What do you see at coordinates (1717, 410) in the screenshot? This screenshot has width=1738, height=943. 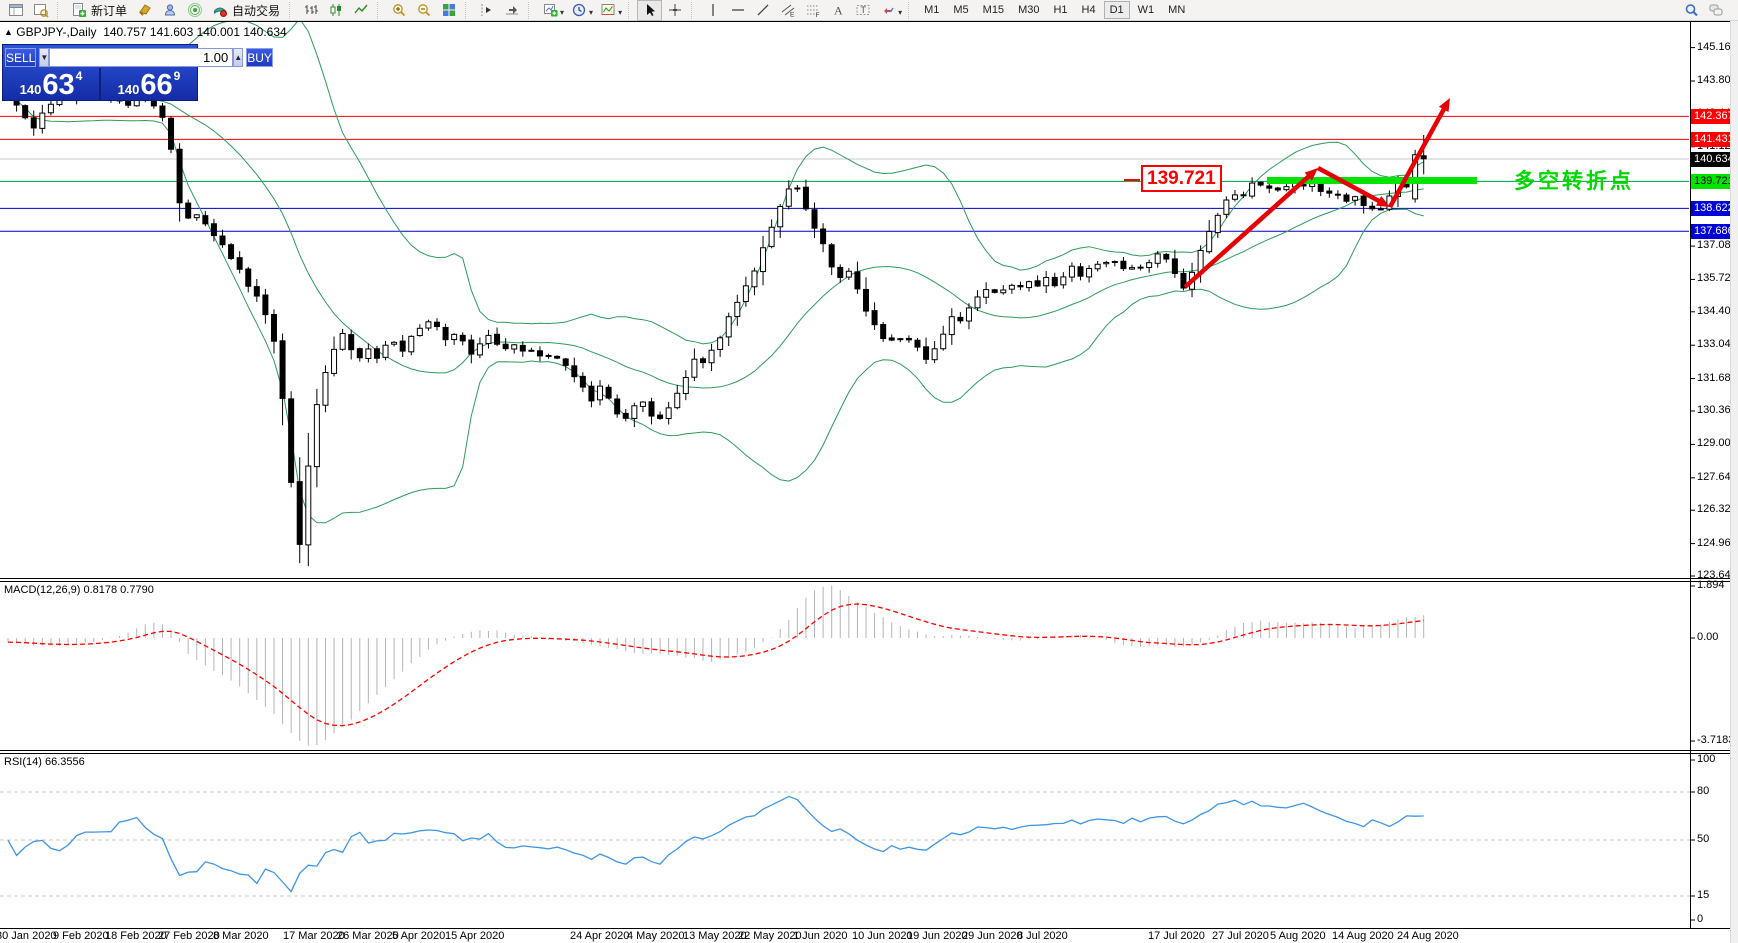 I see `price-tick: 130.360` at bounding box center [1717, 410].